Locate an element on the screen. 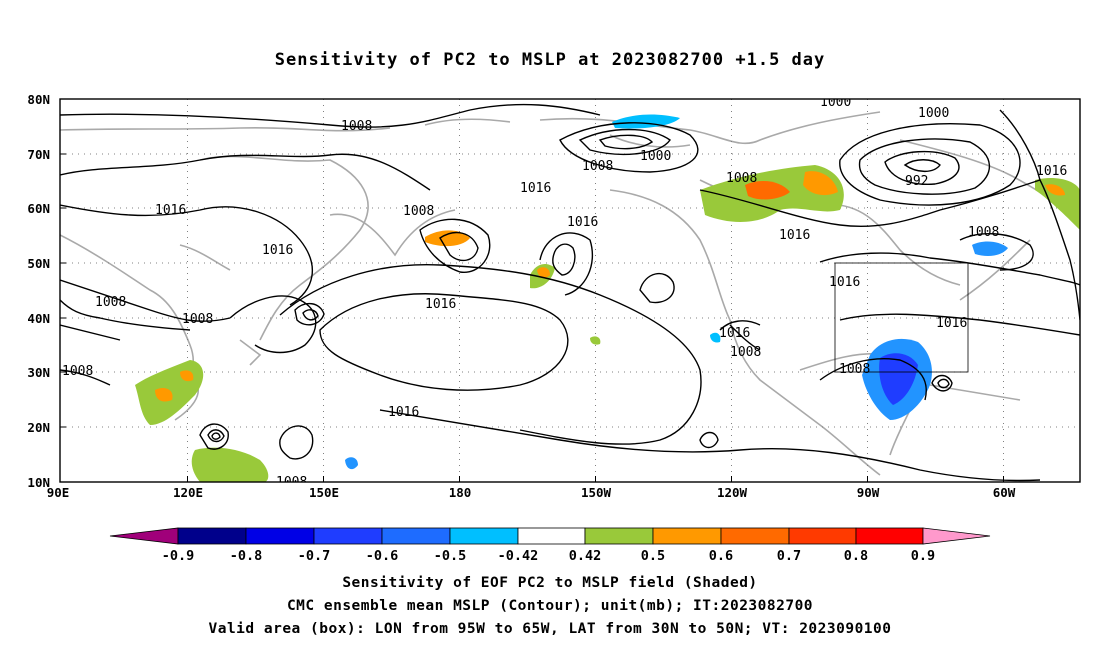 Image resolution: width=1100 pixels, height=650 pixels. lon-label: 90E is located at coordinates (58, 492).